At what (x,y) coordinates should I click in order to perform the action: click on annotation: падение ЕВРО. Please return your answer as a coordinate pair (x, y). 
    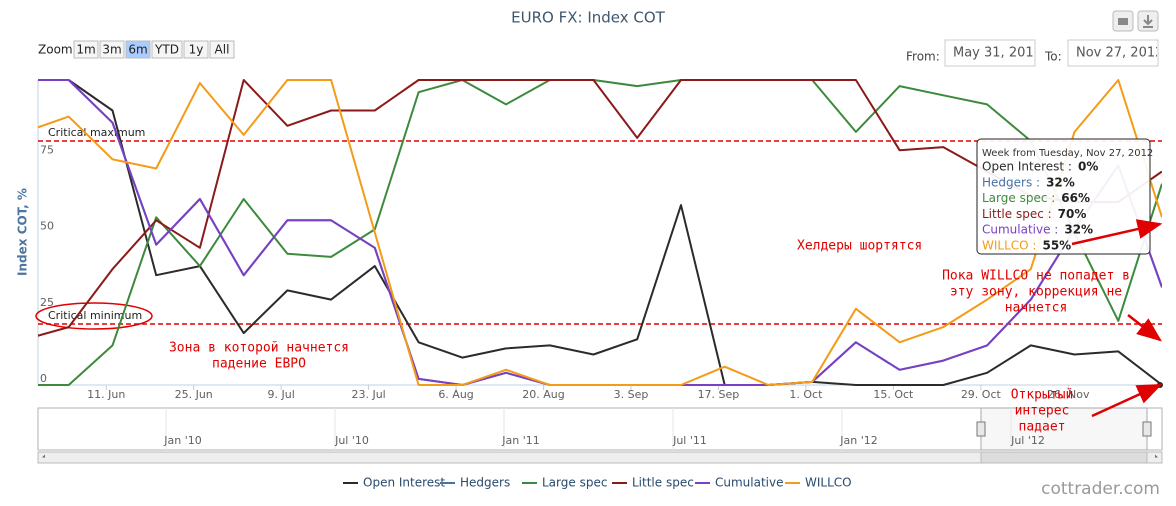
    Looking at the image, I should click on (259, 364).